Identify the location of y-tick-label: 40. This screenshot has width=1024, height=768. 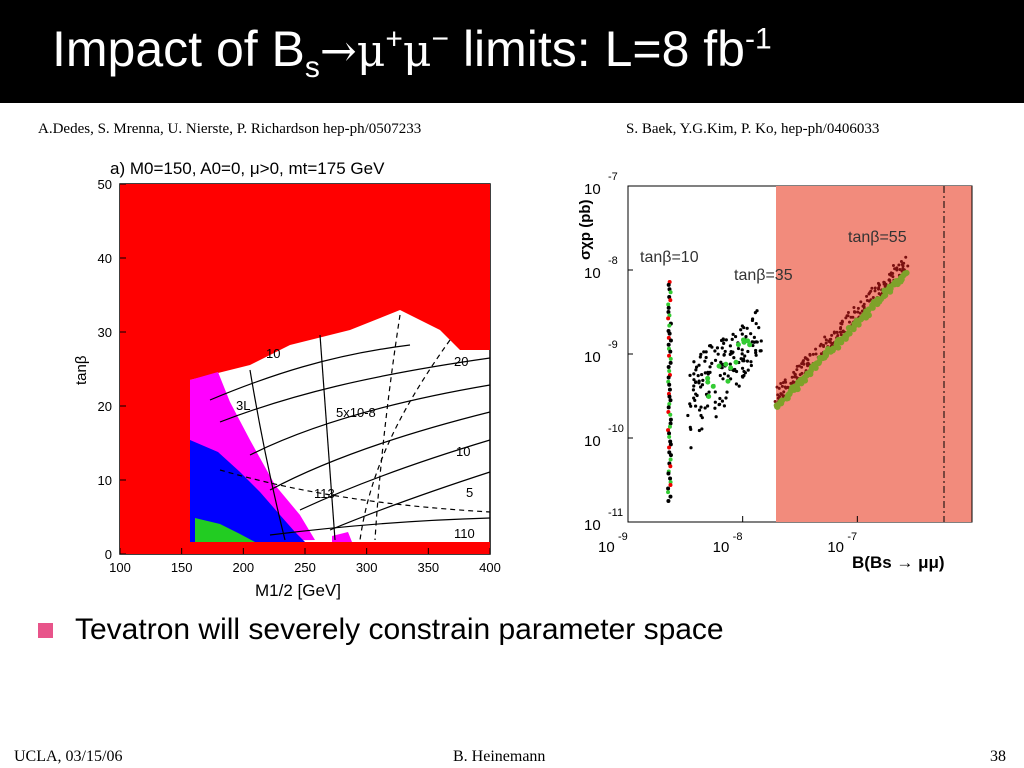
(105, 258).